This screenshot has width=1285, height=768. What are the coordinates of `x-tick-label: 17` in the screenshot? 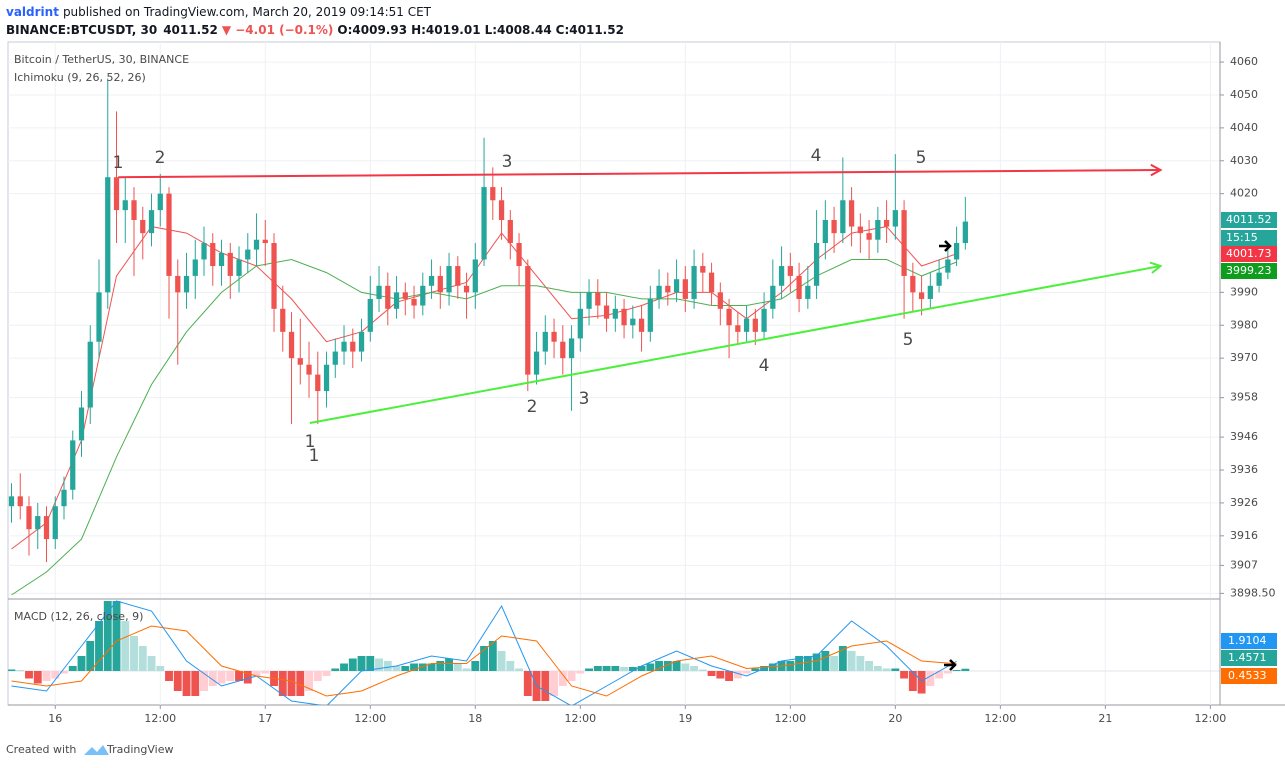 It's located at (265, 718).